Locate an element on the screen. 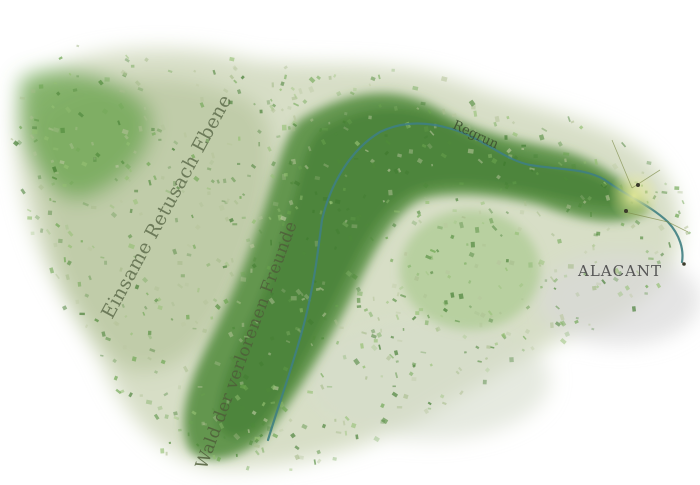 The height and width of the screenshot is (485, 700). city-marker-north is located at coordinates (638, 185).